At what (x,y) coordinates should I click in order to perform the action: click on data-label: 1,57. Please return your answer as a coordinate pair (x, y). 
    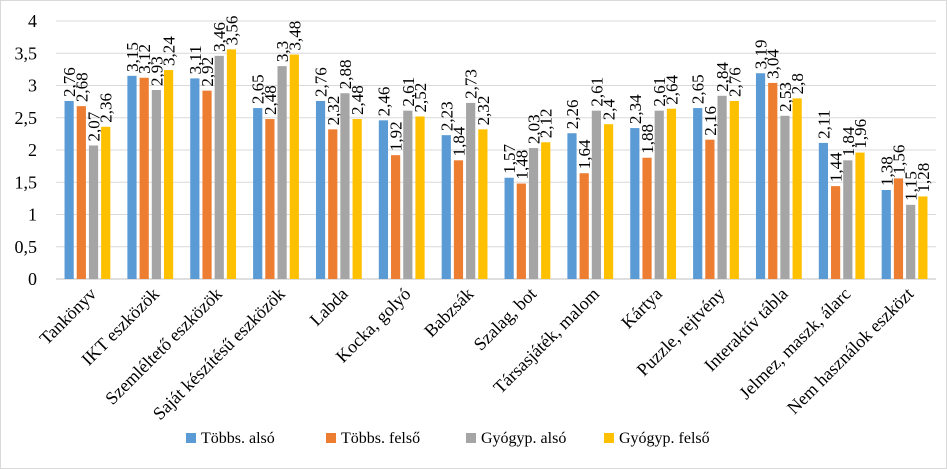
    Looking at the image, I should click on (509, 158).